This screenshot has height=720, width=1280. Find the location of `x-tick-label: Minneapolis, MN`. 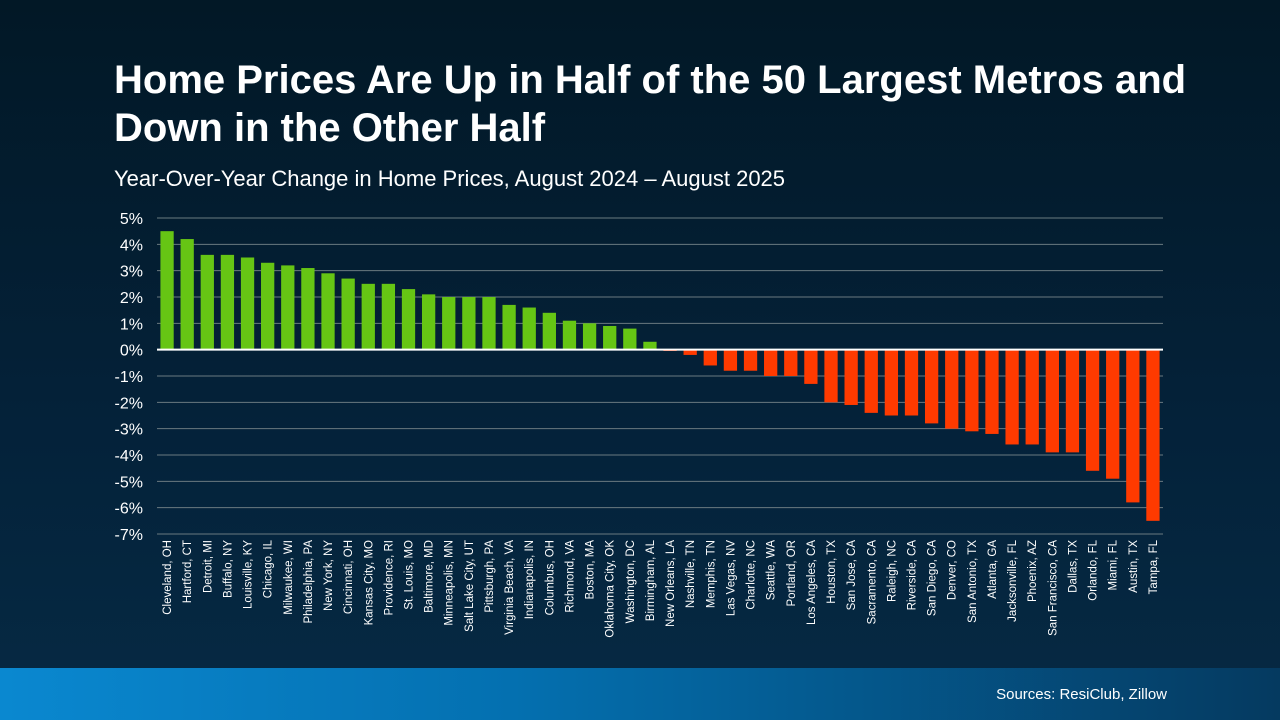

x-tick-label: Minneapolis, MN is located at coordinates (450, 583).